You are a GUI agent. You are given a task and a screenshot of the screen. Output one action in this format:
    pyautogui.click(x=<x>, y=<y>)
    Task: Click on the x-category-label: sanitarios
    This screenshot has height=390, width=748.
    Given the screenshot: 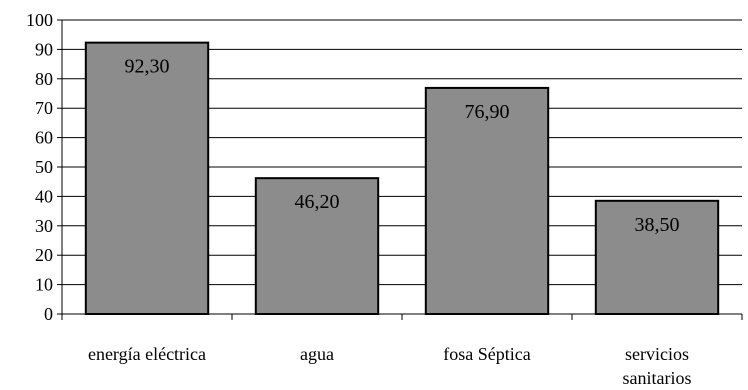 What is the action you would take?
    pyautogui.click(x=657, y=378)
    